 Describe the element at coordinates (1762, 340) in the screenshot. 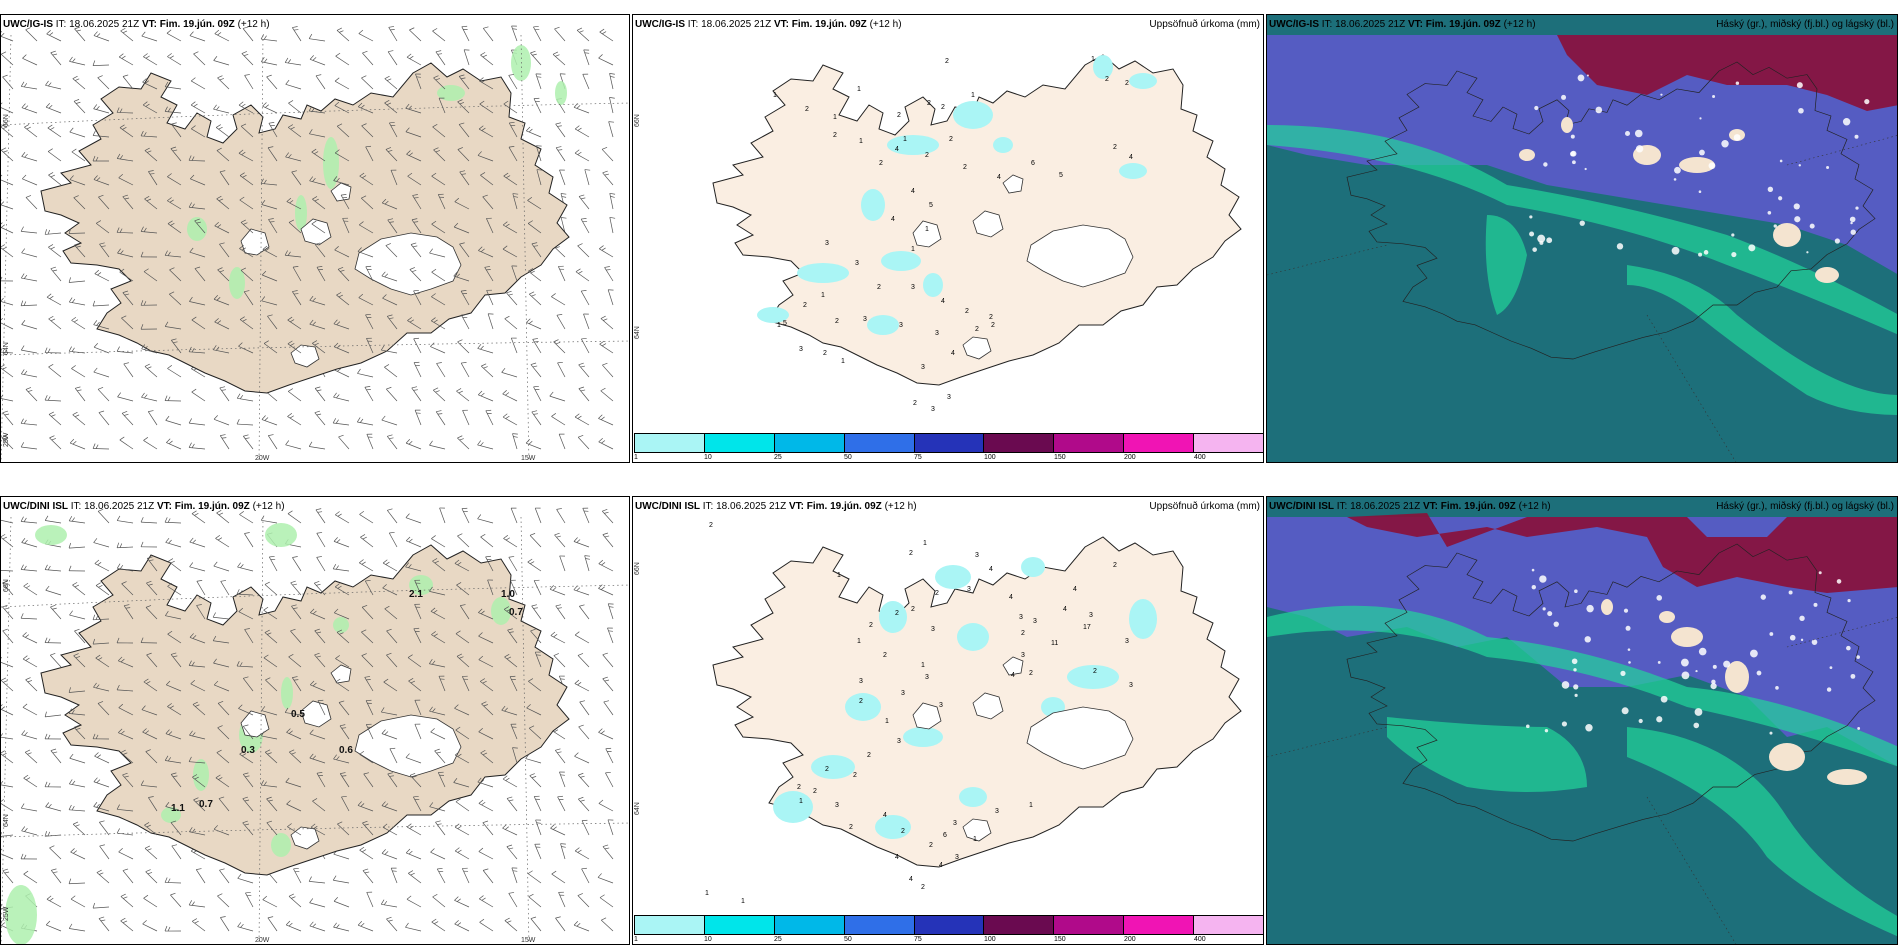

I see `low-cloud-band` at that location.